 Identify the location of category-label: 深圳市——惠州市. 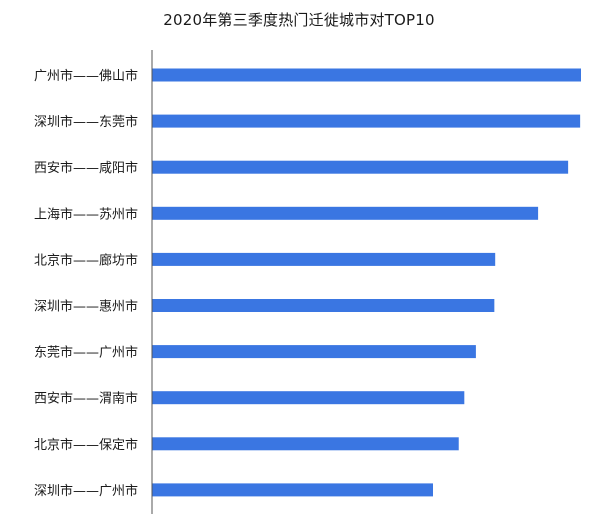
(86, 307).